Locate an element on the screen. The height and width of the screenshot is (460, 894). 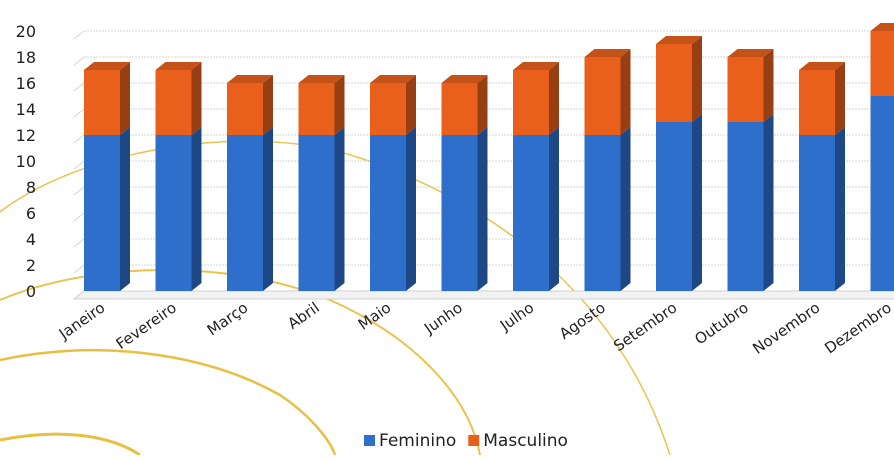
legend-swatch-masculino is located at coordinates (473, 440).